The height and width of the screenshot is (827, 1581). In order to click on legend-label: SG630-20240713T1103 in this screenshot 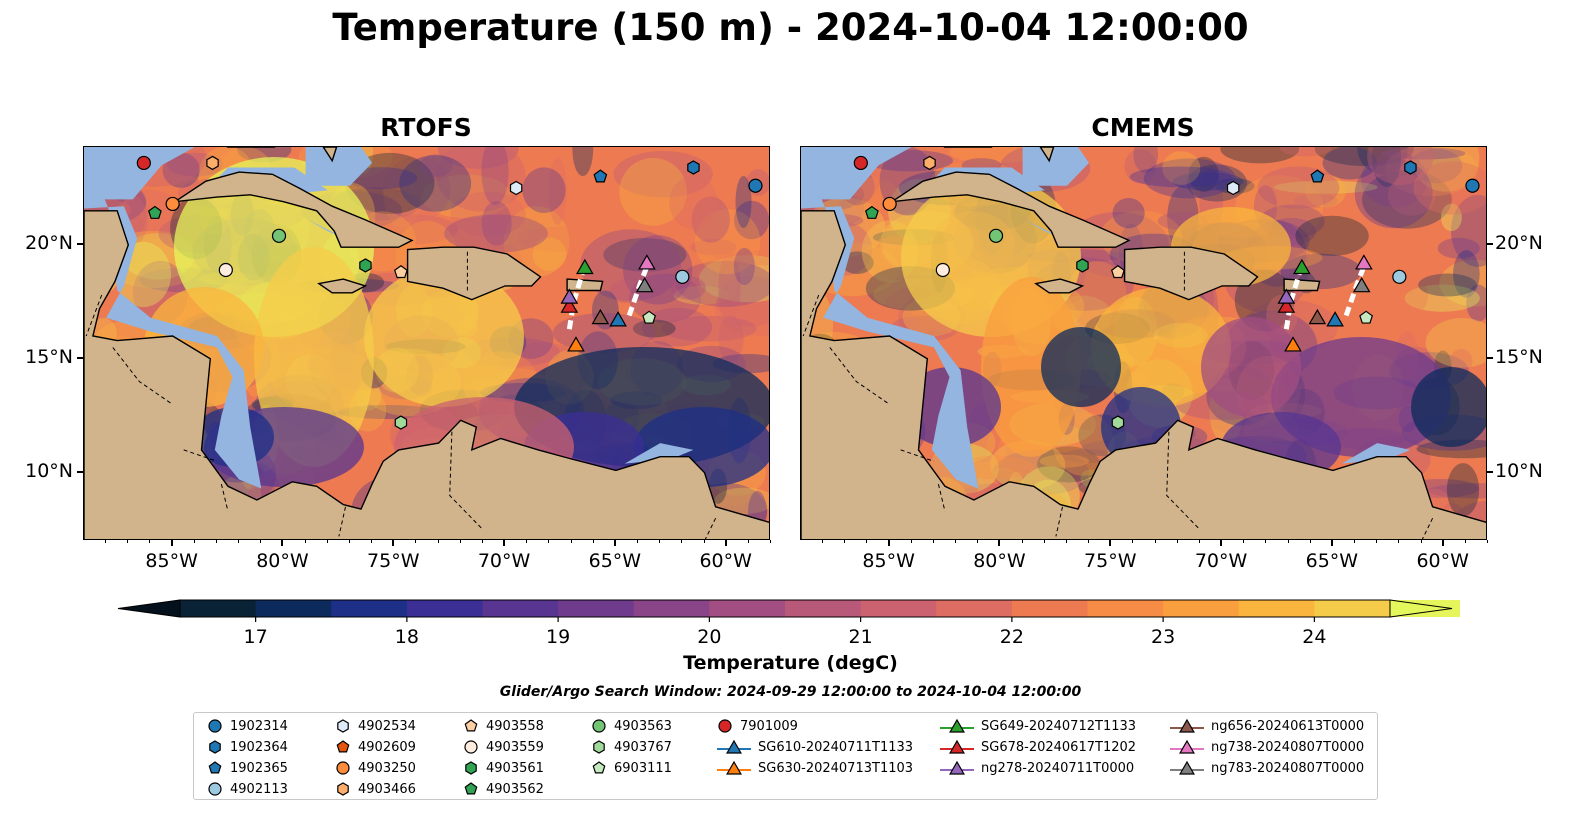, I will do `click(836, 768)`.